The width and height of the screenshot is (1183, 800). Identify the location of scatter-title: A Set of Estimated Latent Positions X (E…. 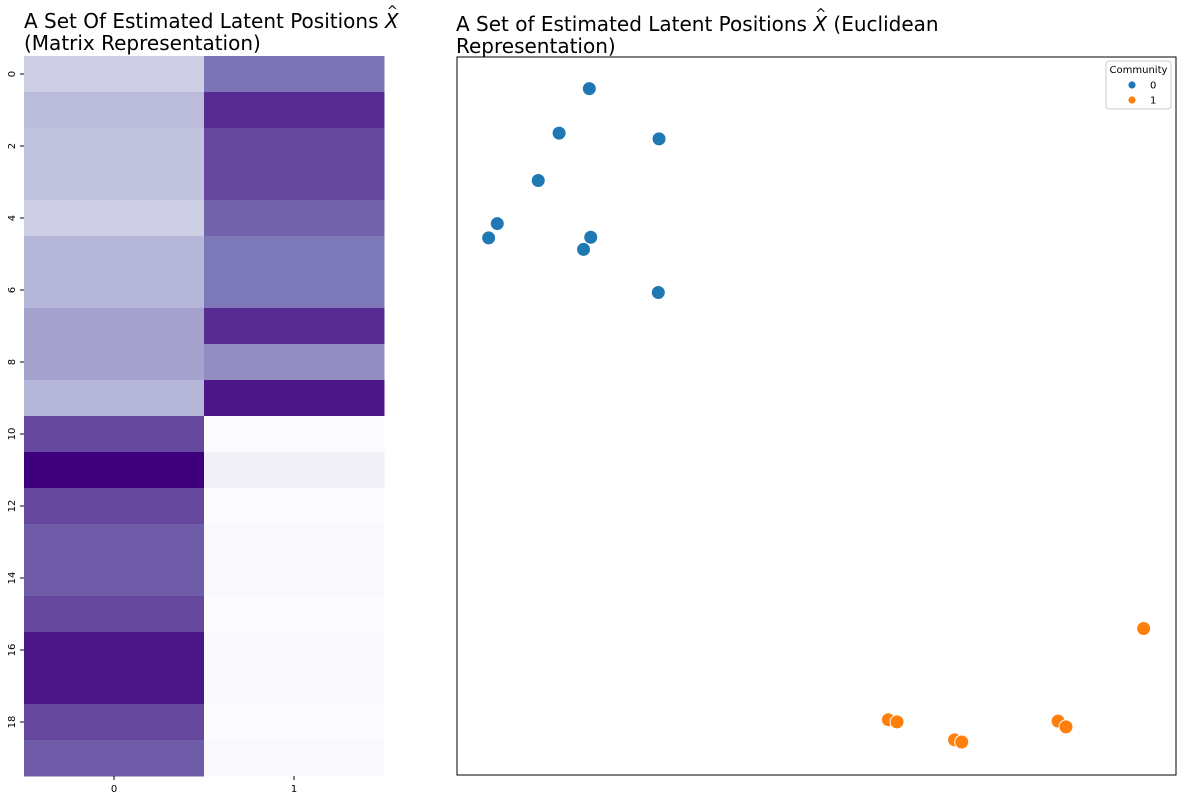
(697, 31).